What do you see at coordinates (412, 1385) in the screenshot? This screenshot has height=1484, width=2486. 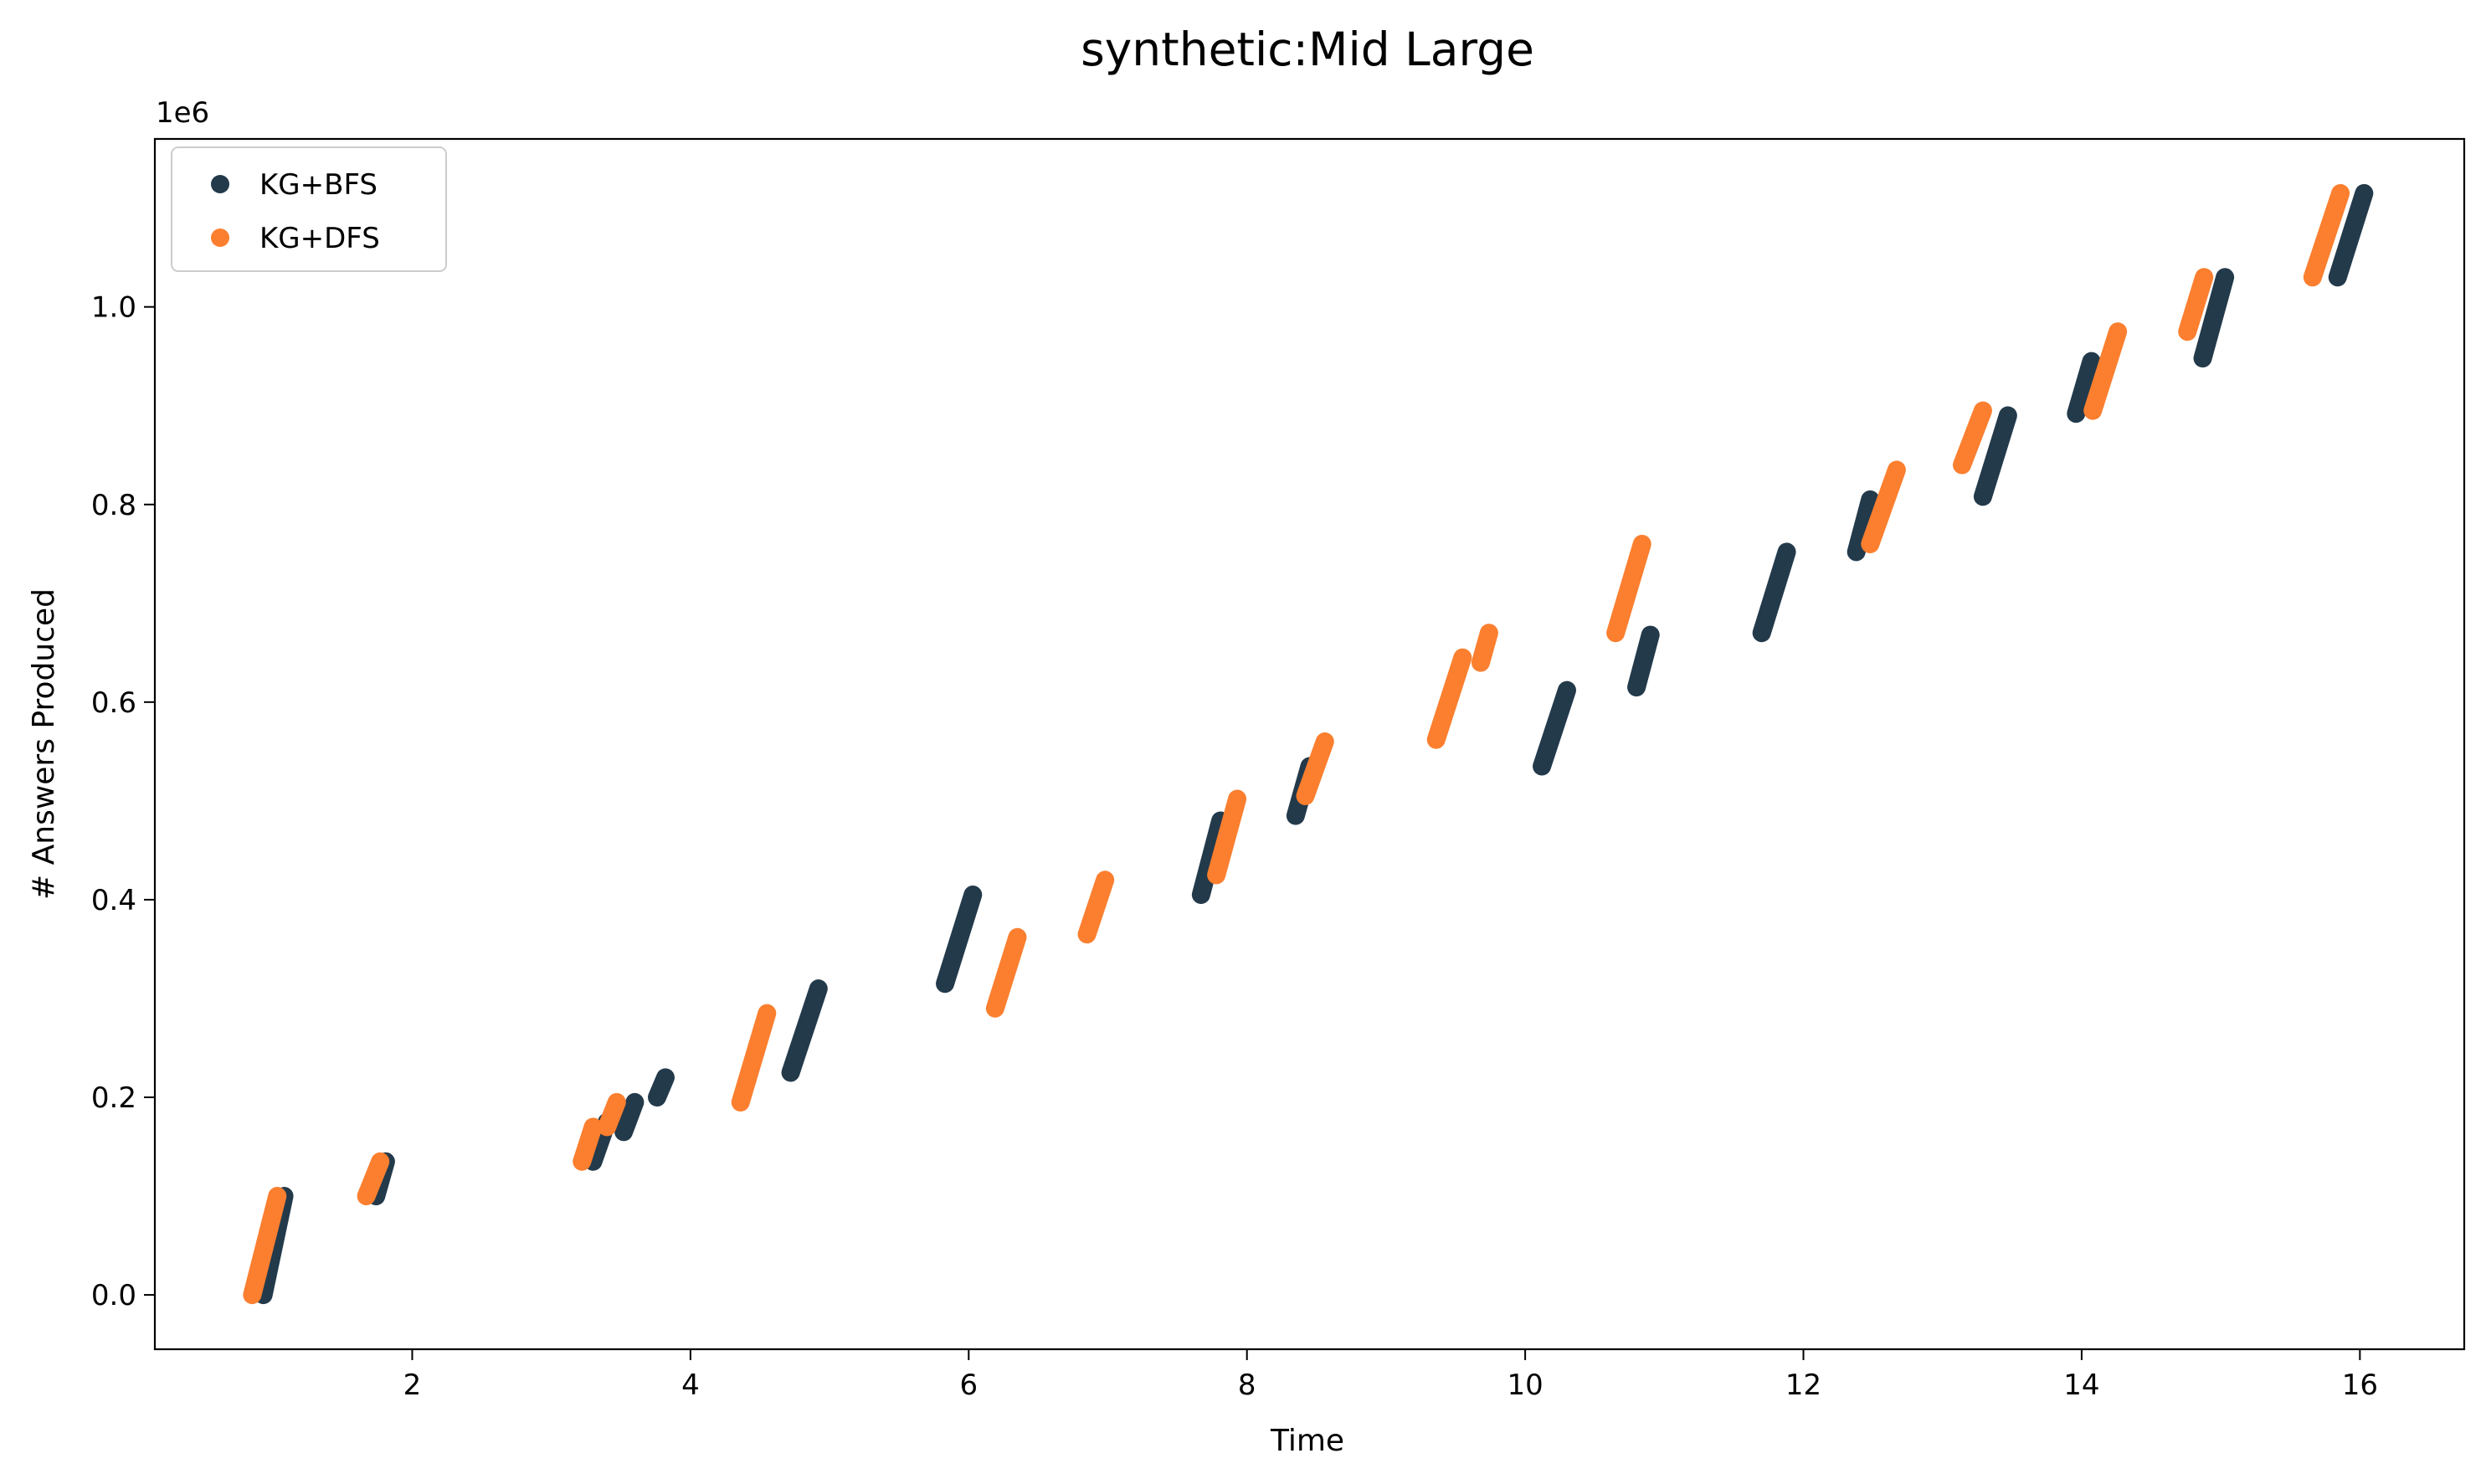 I see `x-tick-label: 2` at bounding box center [412, 1385].